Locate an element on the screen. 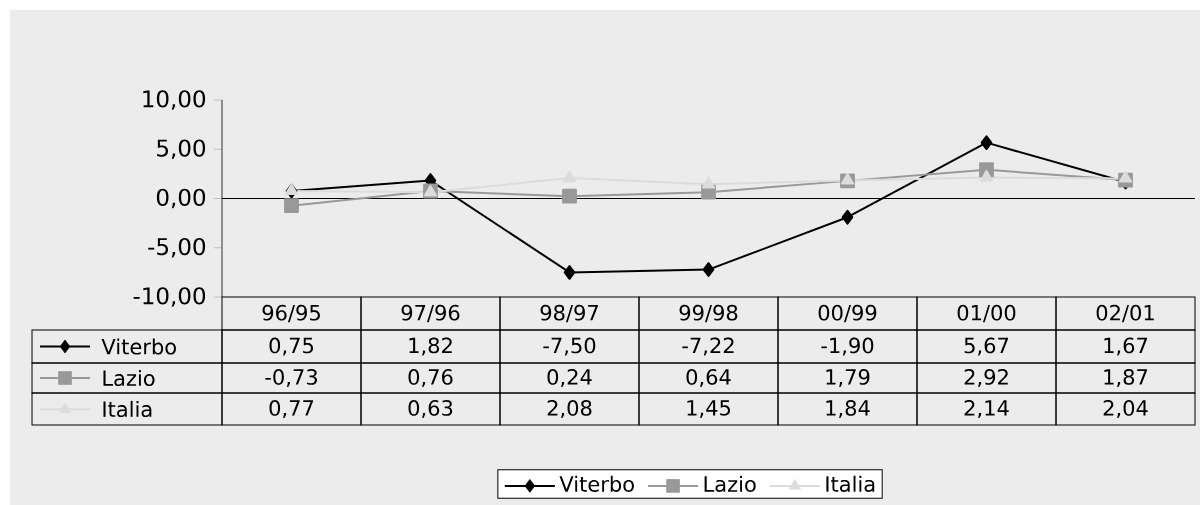  x-tick-label: 01/00 is located at coordinates (986, 313).